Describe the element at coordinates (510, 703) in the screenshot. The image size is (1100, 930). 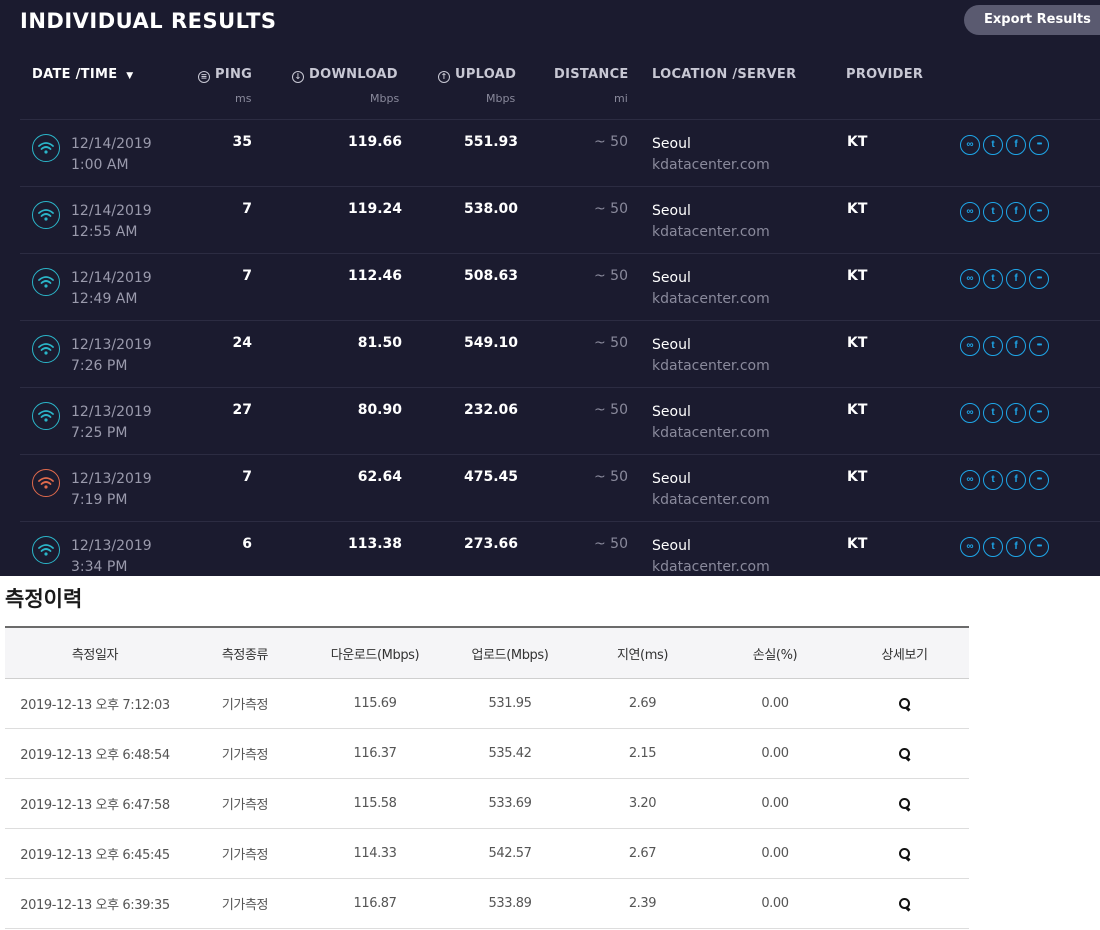
I see `history-cell-upload: 531.95` at that location.